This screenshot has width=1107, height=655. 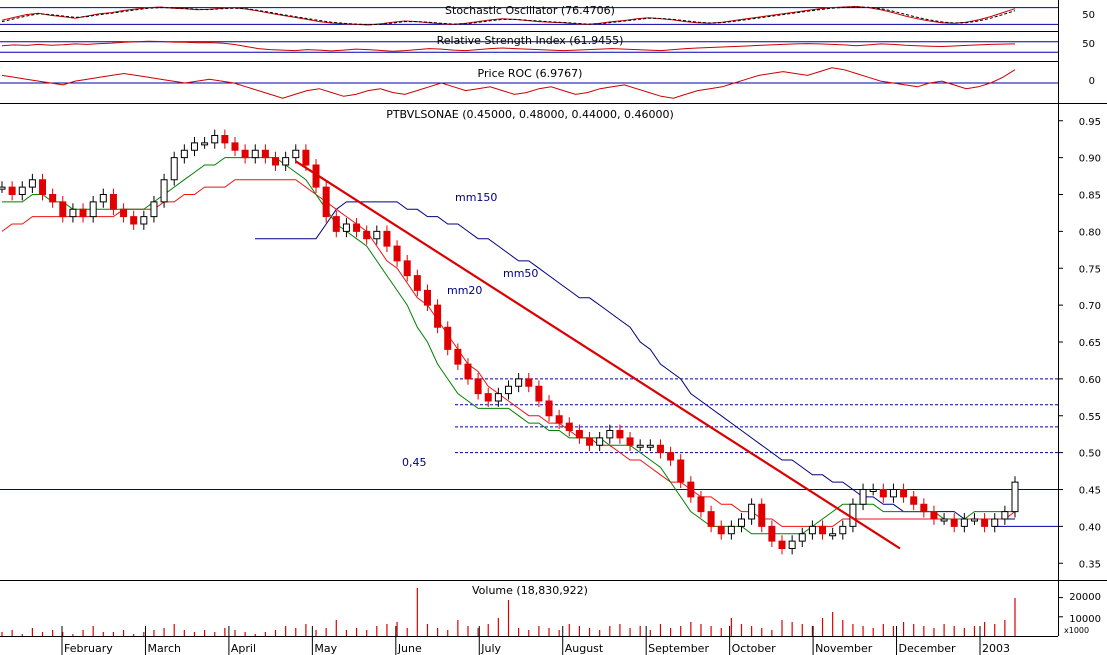 I want to click on price-tick-label: 0.60, so click(x=1090, y=380).